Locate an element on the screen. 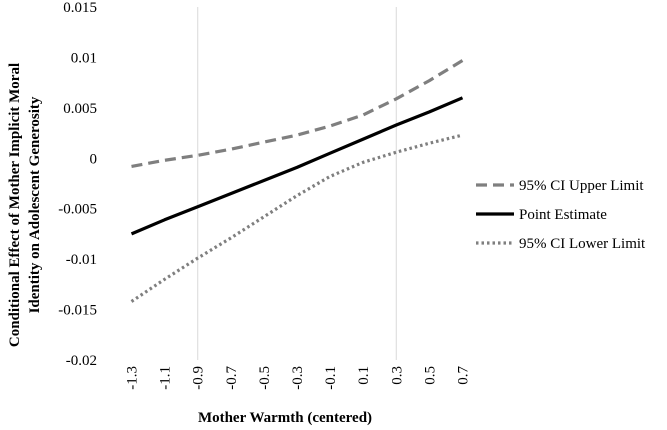 The image size is (667, 430). x-axis-title: Mother Warmth (centered) is located at coordinates (285, 418).